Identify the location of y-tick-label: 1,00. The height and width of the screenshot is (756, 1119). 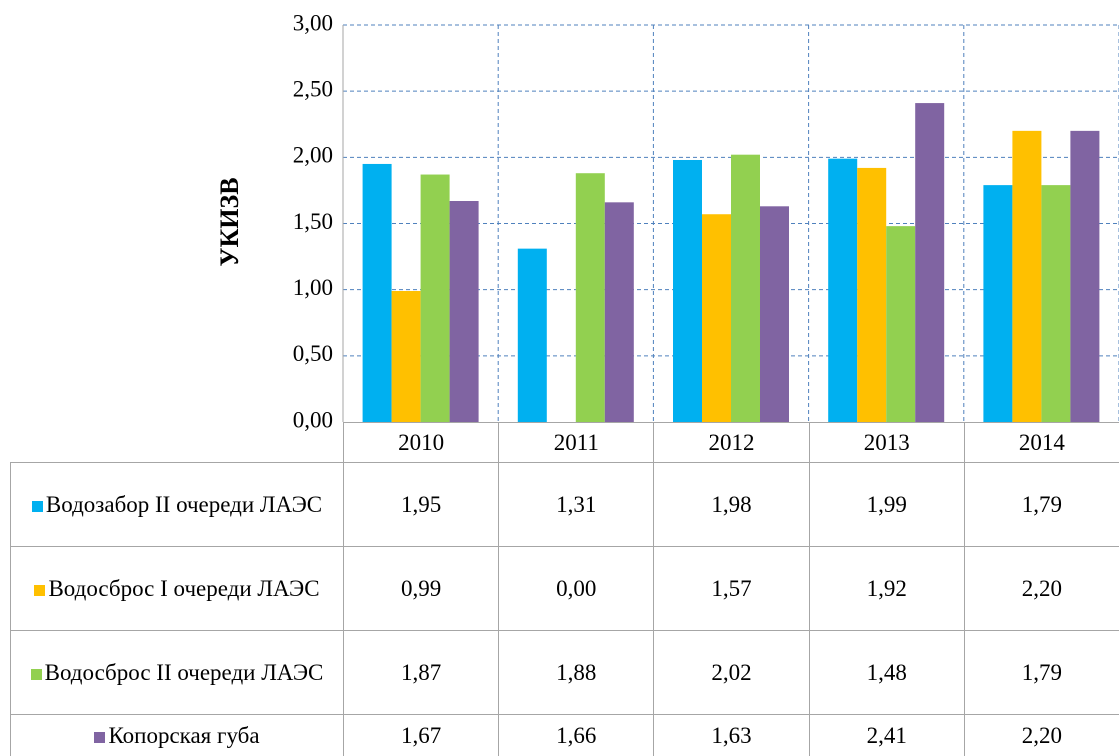
(313, 287).